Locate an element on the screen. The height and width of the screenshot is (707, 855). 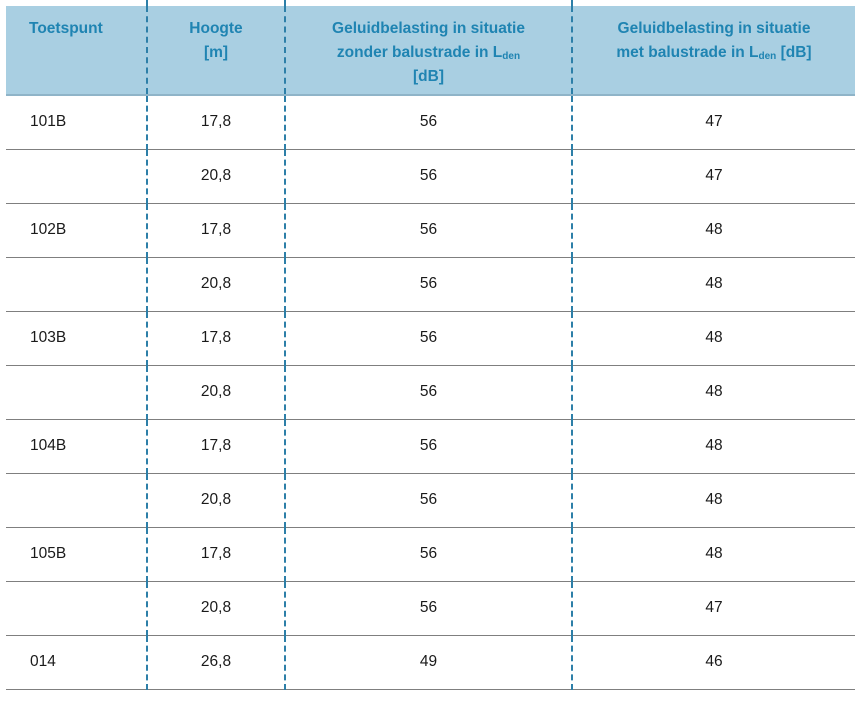
cell-met-balustrade: 46 is located at coordinates (713, 662).